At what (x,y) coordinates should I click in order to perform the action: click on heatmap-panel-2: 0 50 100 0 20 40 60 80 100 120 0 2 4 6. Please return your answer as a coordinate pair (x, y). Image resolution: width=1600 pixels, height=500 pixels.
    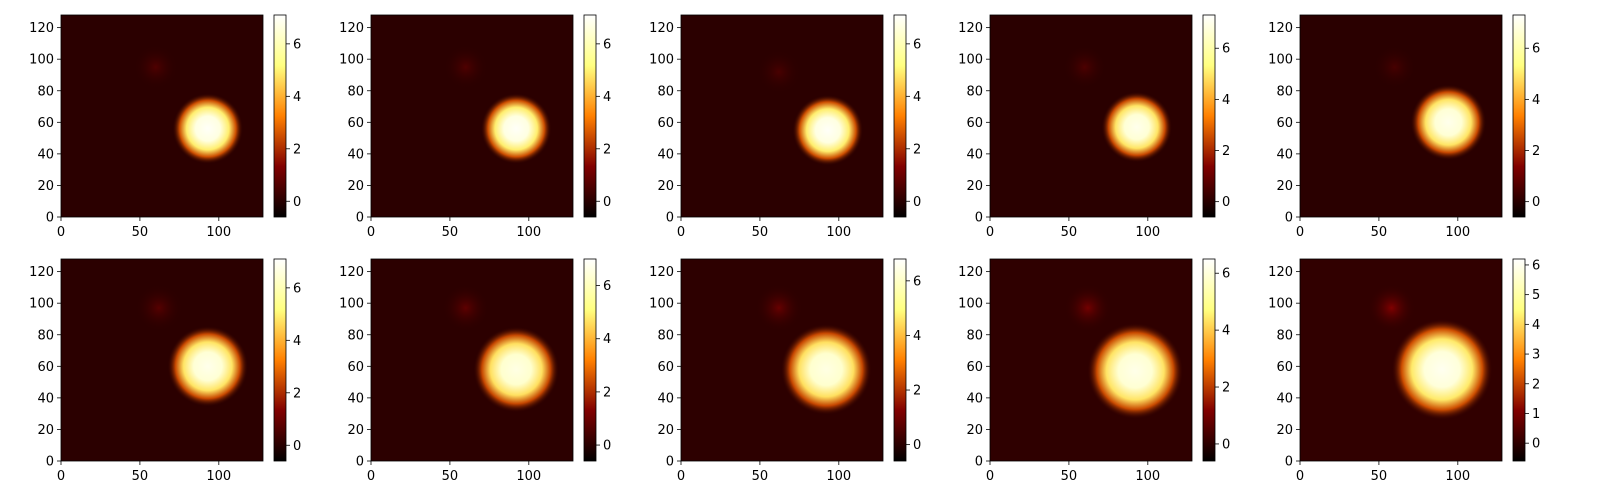
    Looking at the image, I should click on (475, 127).